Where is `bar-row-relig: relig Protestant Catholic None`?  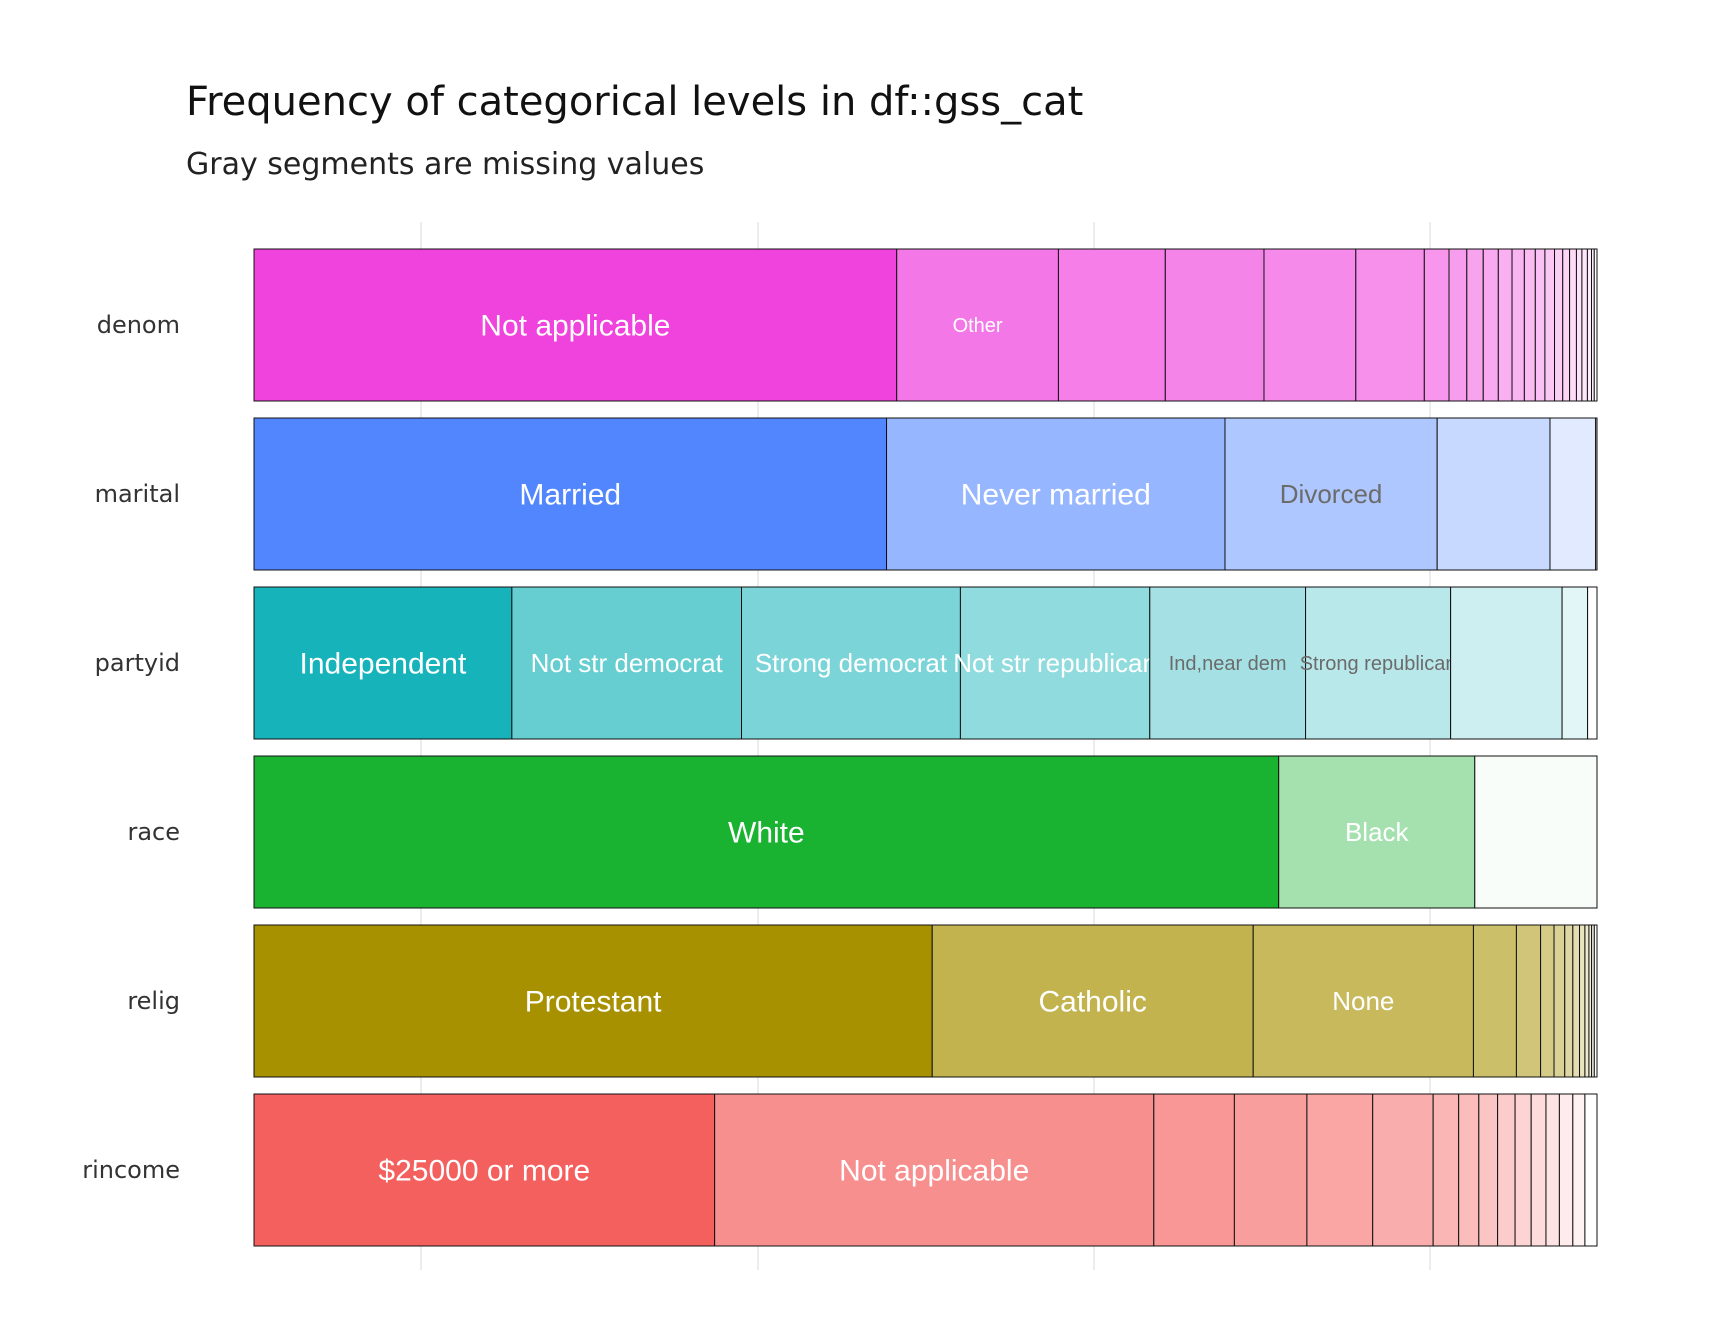 bar-row-relig: relig Protestant Catholic None is located at coordinates (862, 1001).